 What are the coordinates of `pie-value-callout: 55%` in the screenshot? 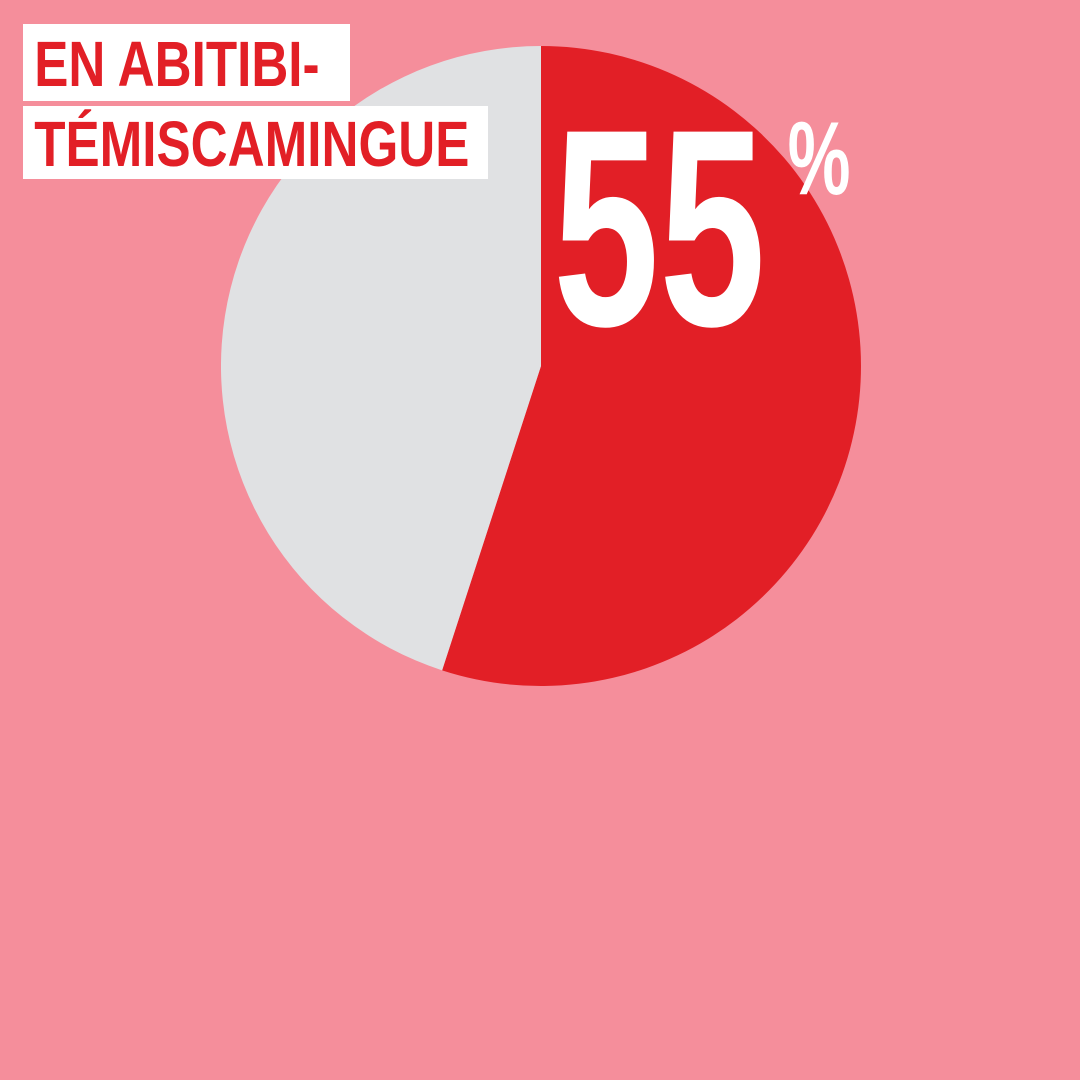 It's located at (701, 228).